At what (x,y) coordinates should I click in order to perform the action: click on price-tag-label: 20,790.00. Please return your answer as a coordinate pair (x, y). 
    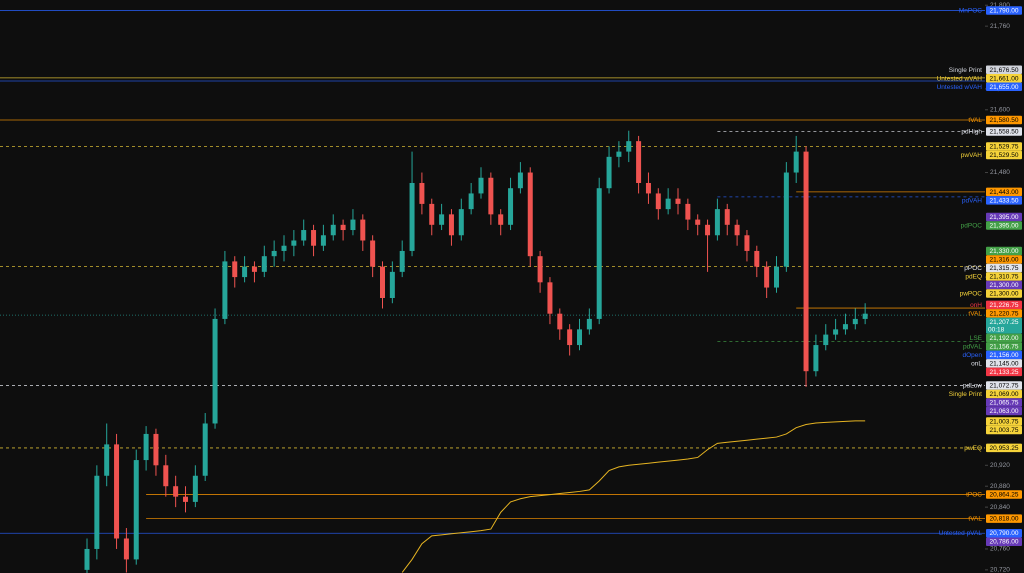
    Looking at the image, I should click on (1004, 533).